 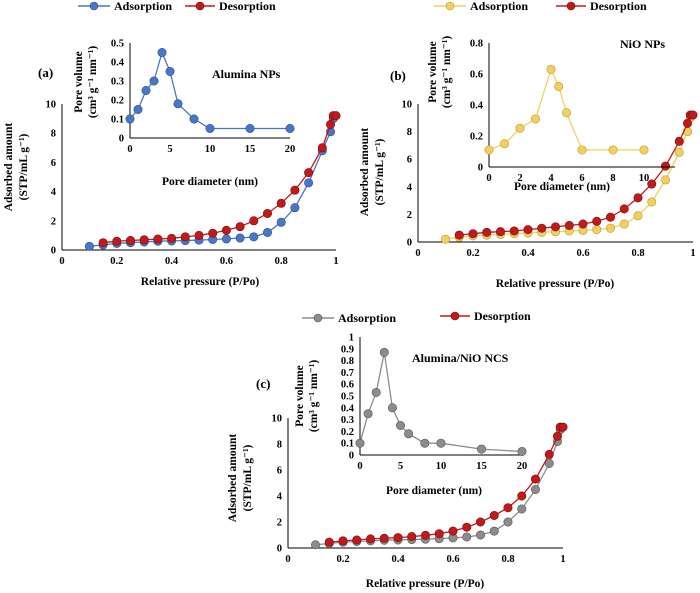 What do you see at coordinates (481, 466) in the screenshot?
I see `panel-c-inset-x-tick-label: 15` at bounding box center [481, 466].